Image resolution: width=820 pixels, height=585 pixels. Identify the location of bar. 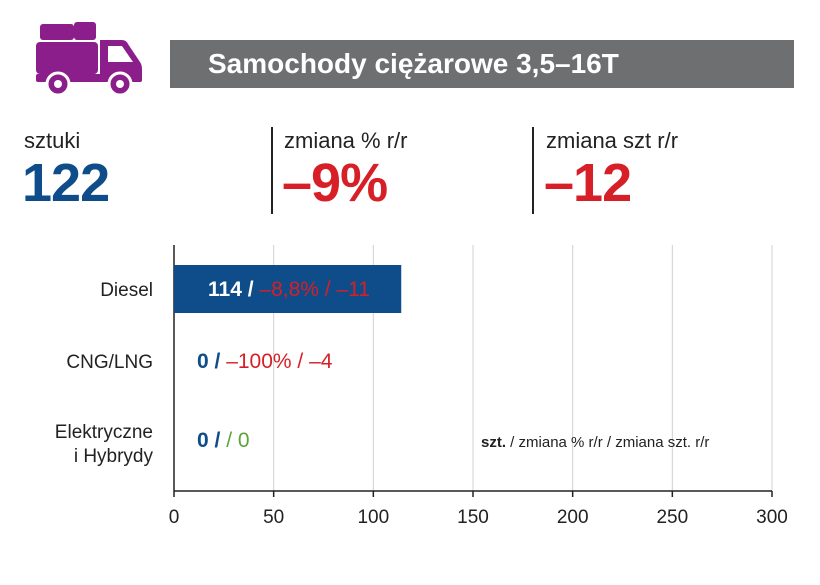
(288, 289).